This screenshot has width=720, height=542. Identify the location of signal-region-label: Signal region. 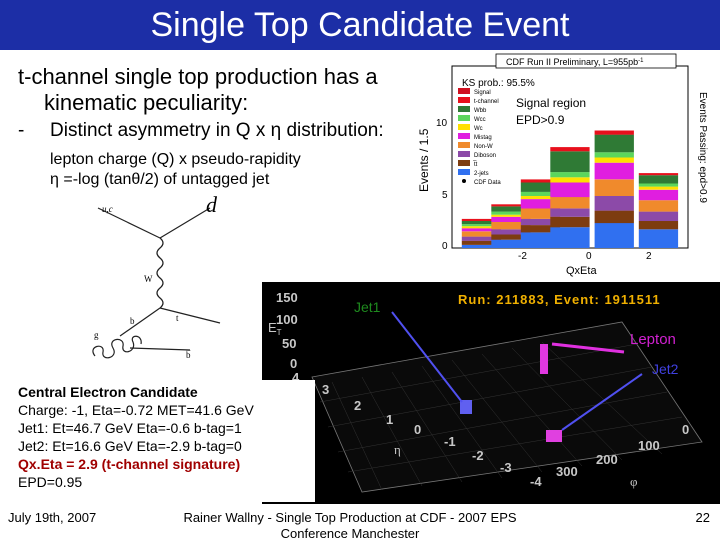
(551, 103).